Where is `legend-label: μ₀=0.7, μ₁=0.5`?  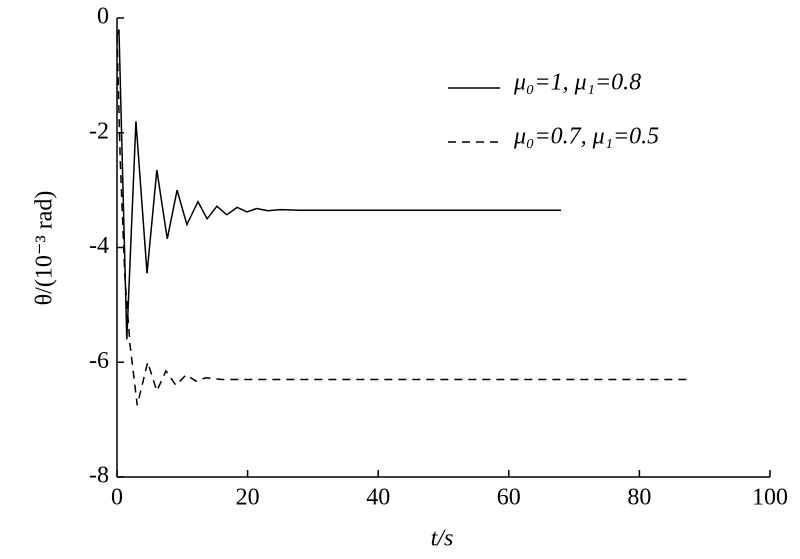 legend-label: μ₀=0.7, μ₁=0.5 is located at coordinates (586, 137).